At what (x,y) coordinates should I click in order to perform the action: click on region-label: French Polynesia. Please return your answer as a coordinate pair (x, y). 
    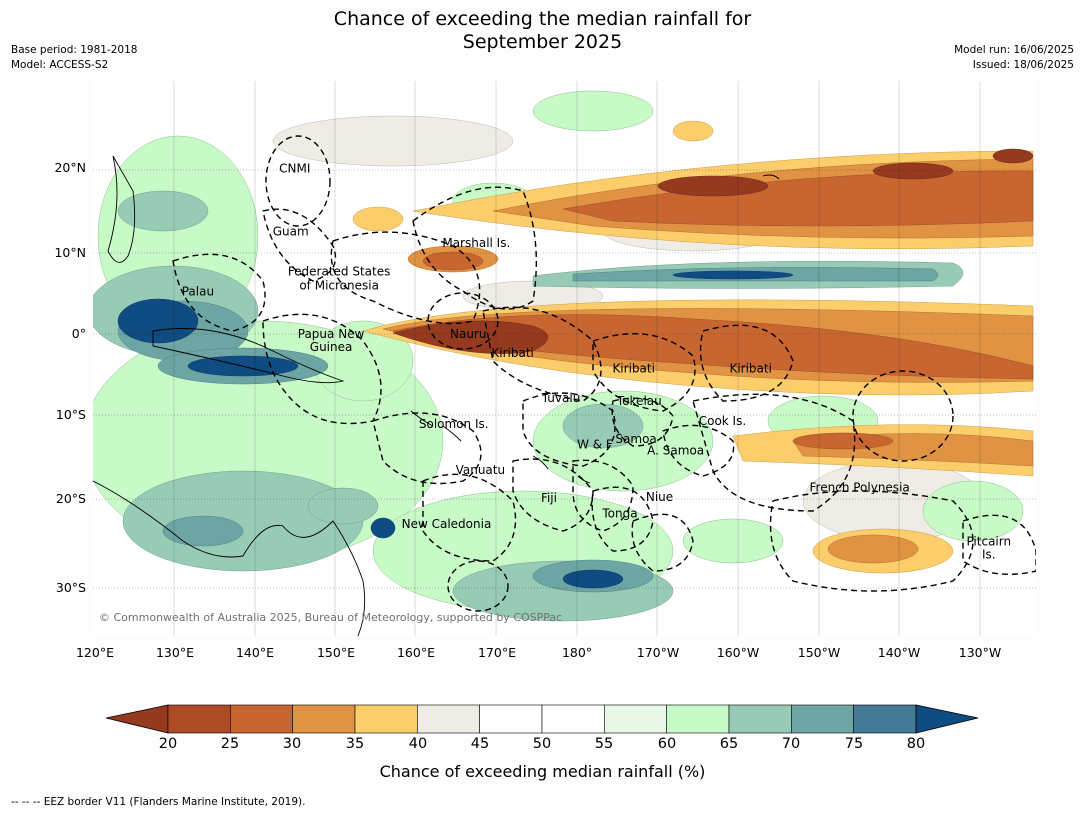
    Looking at the image, I should click on (860, 487).